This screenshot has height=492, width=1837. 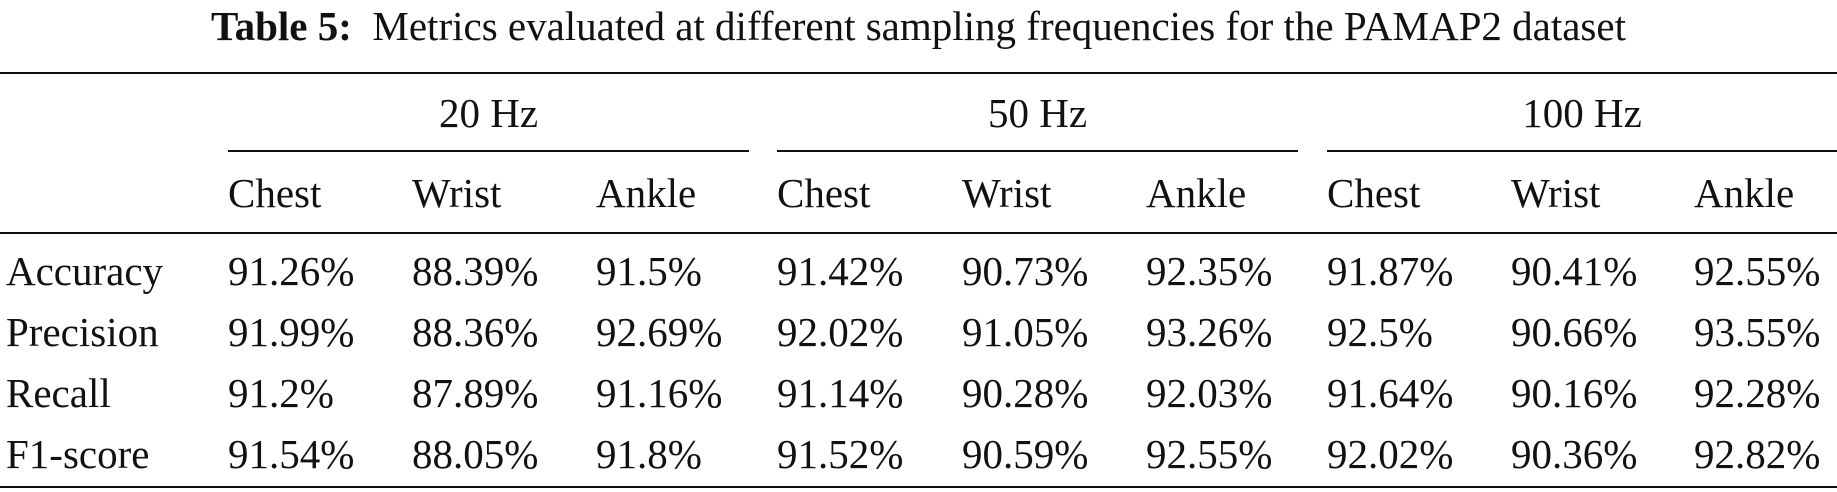 I want to click on table-cell: 92.82%, so click(x=1757, y=454).